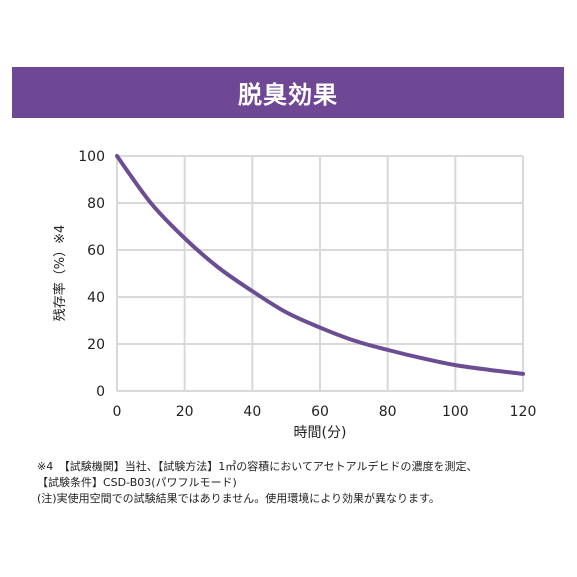  What do you see at coordinates (523, 412) in the screenshot?
I see `x-tick-label: 120` at bounding box center [523, 412].